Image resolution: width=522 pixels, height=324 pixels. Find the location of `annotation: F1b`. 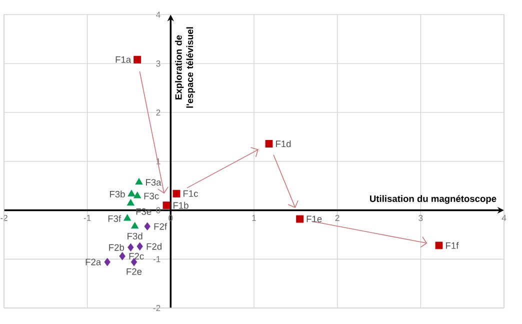

annotation: F1b is located at coordinates (181, 205).